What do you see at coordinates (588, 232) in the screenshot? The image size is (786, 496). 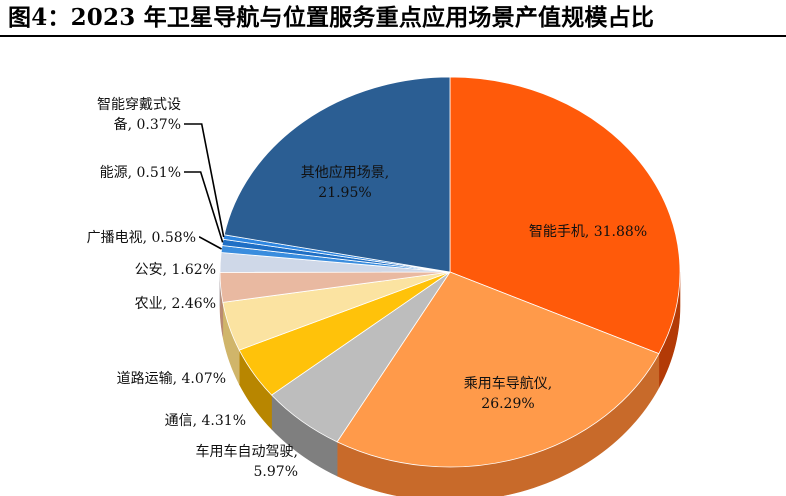 I see `slice-label-0: 智能手机, 31.88%` at bounding box center [588, 232].